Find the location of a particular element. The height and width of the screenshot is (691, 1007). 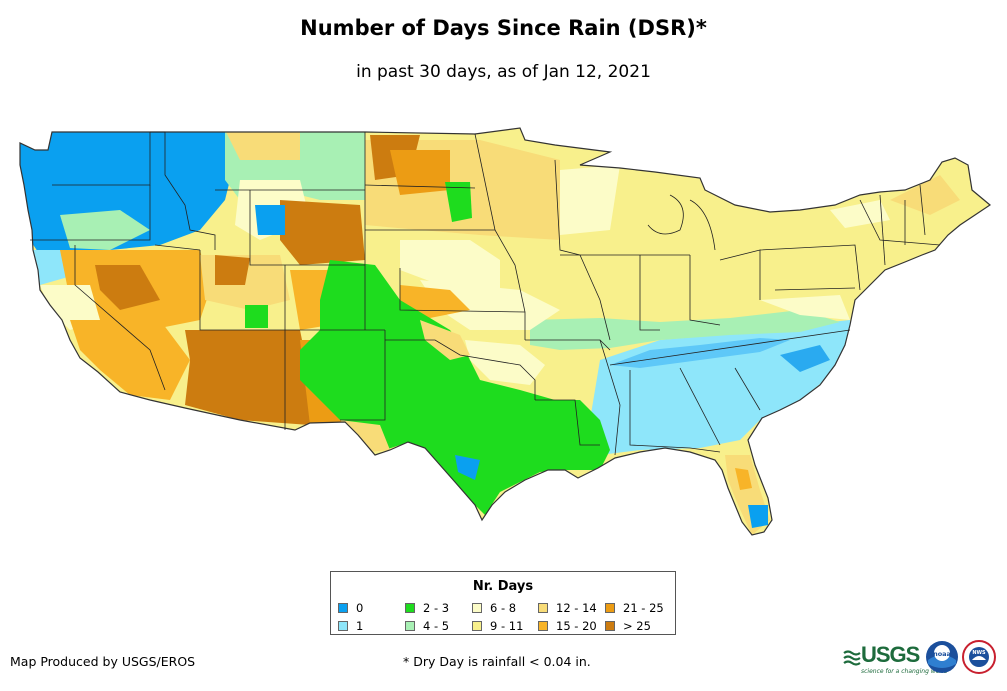

legend-item: 12 - 14 is located at coordinates (567, 608).